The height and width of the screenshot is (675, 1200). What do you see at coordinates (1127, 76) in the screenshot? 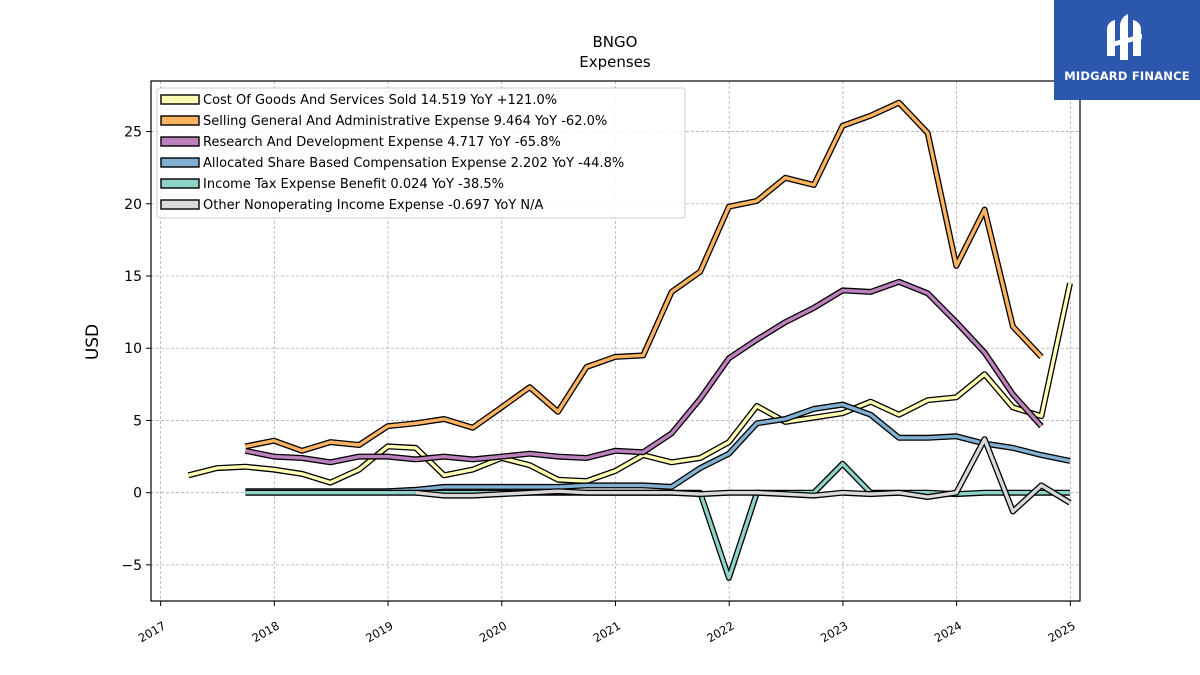
I see `logo-text: MIDGARD FINANCE` at bounding box center [1127, 76].